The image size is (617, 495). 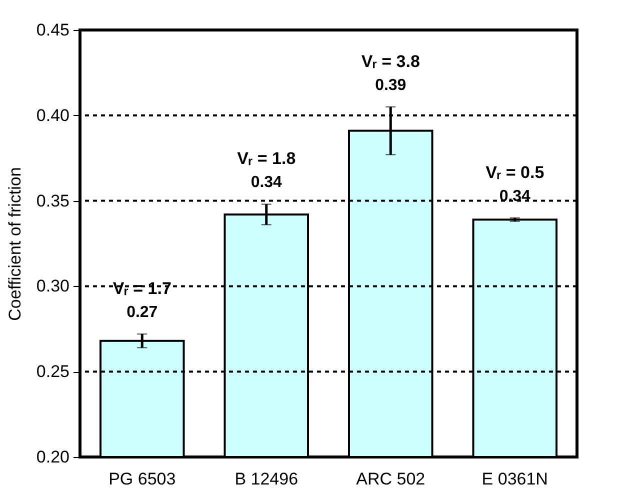 What do you see at coordinates (390, 85) in the screenshot?
I see `data-label: 0.39` at bounding box center [390, 85].